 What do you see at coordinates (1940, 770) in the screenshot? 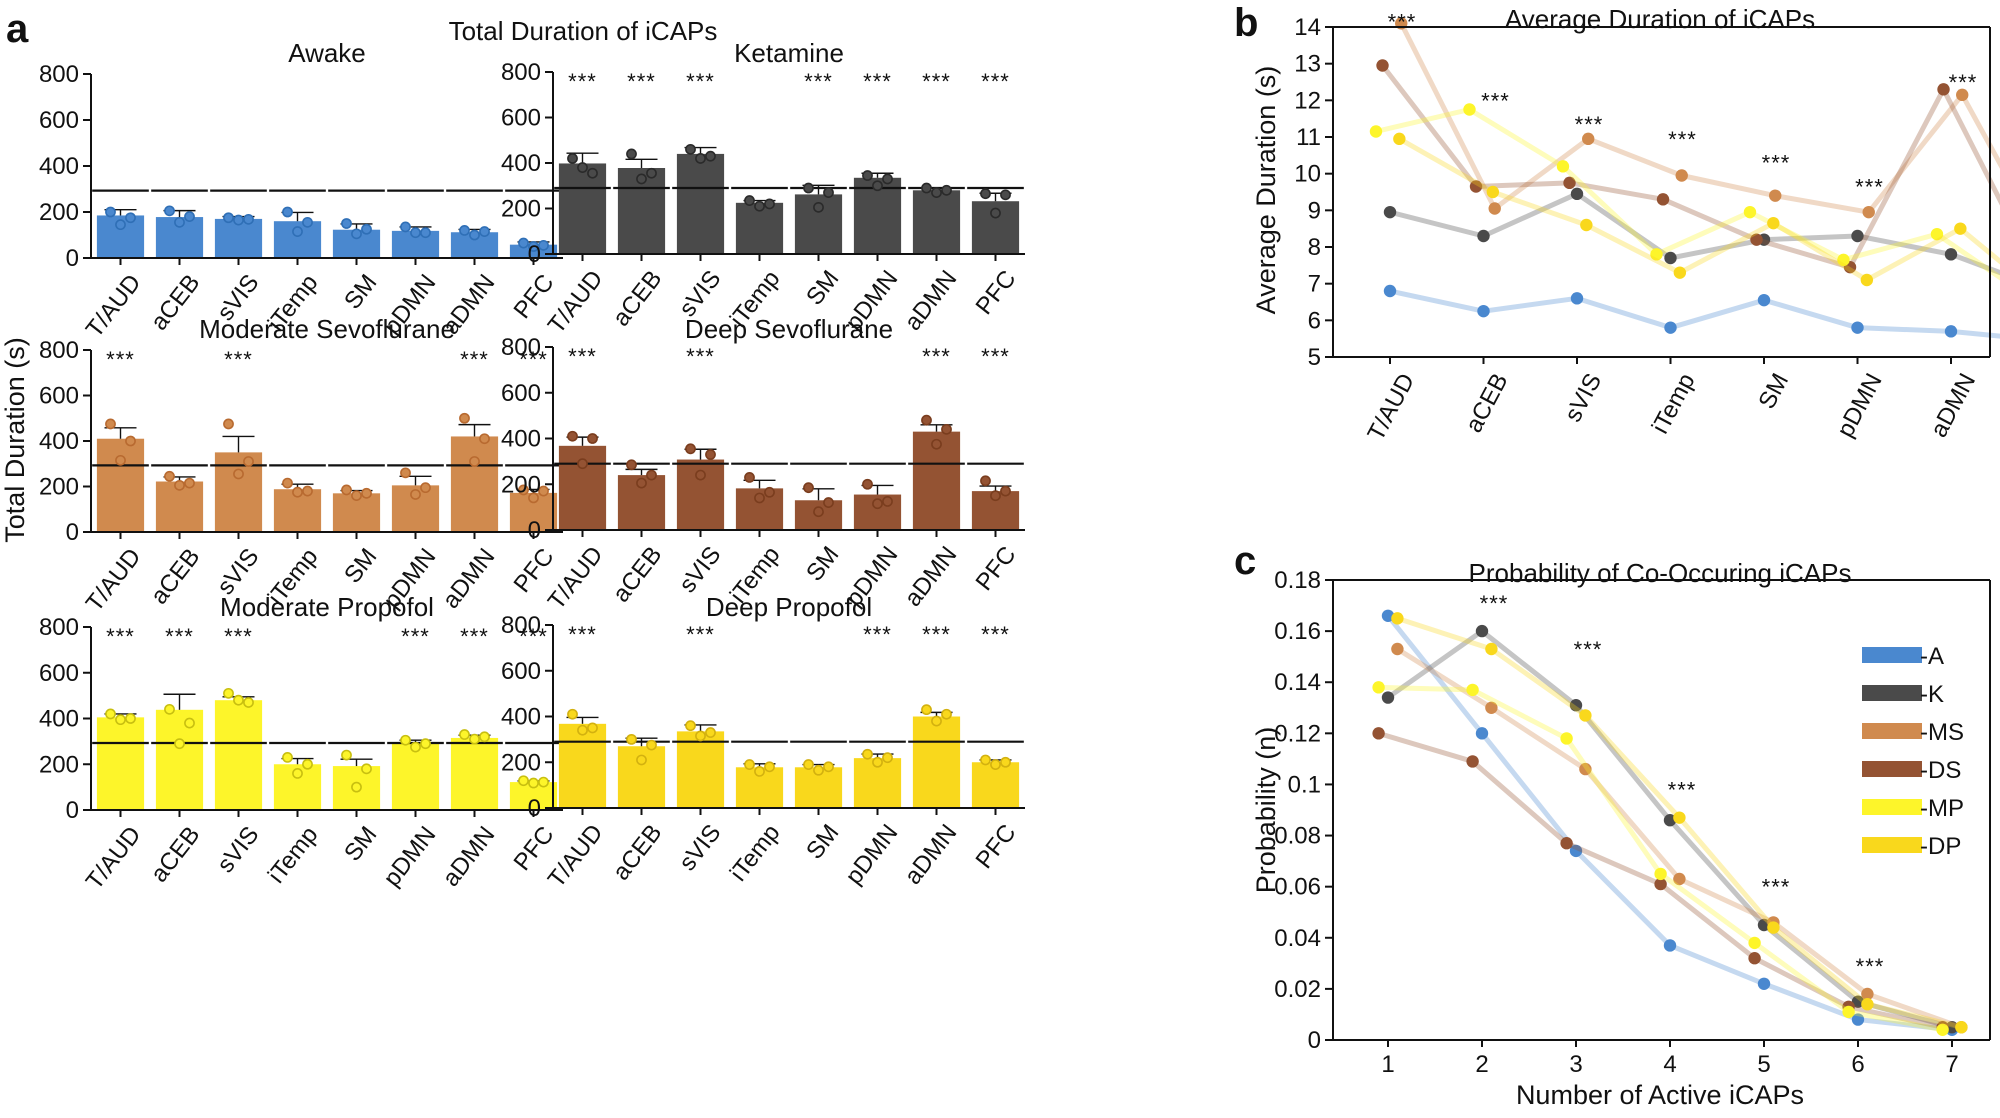
I see `legend-label-DS: -DS` at bounding box center [1940, 770].